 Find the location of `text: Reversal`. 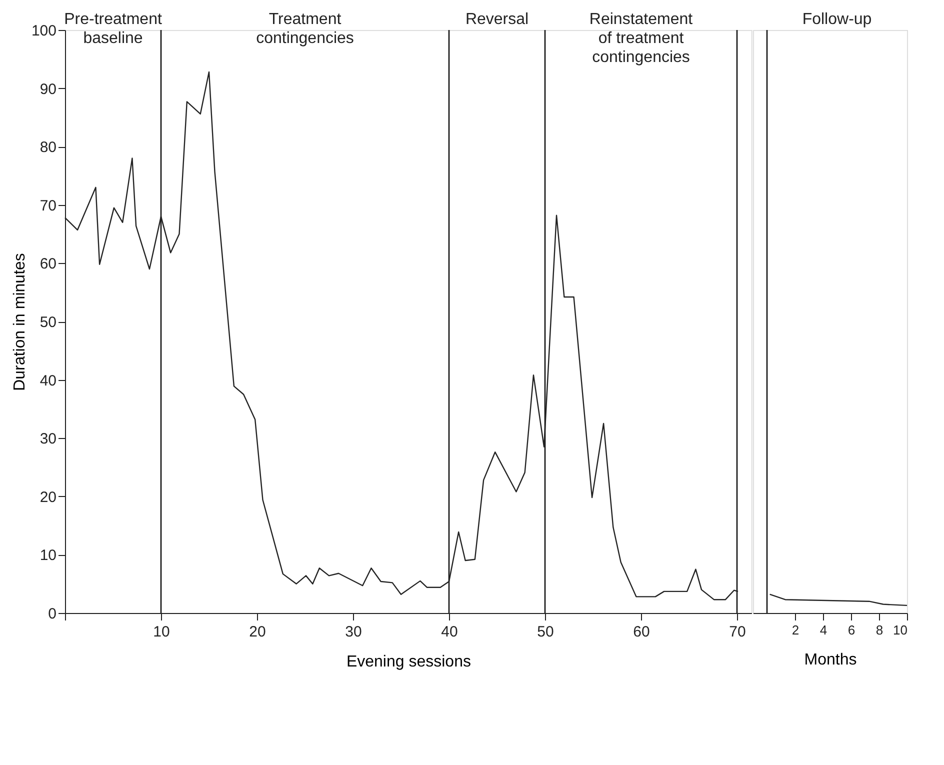

text: Reversal is located at coordinates (497, 19).